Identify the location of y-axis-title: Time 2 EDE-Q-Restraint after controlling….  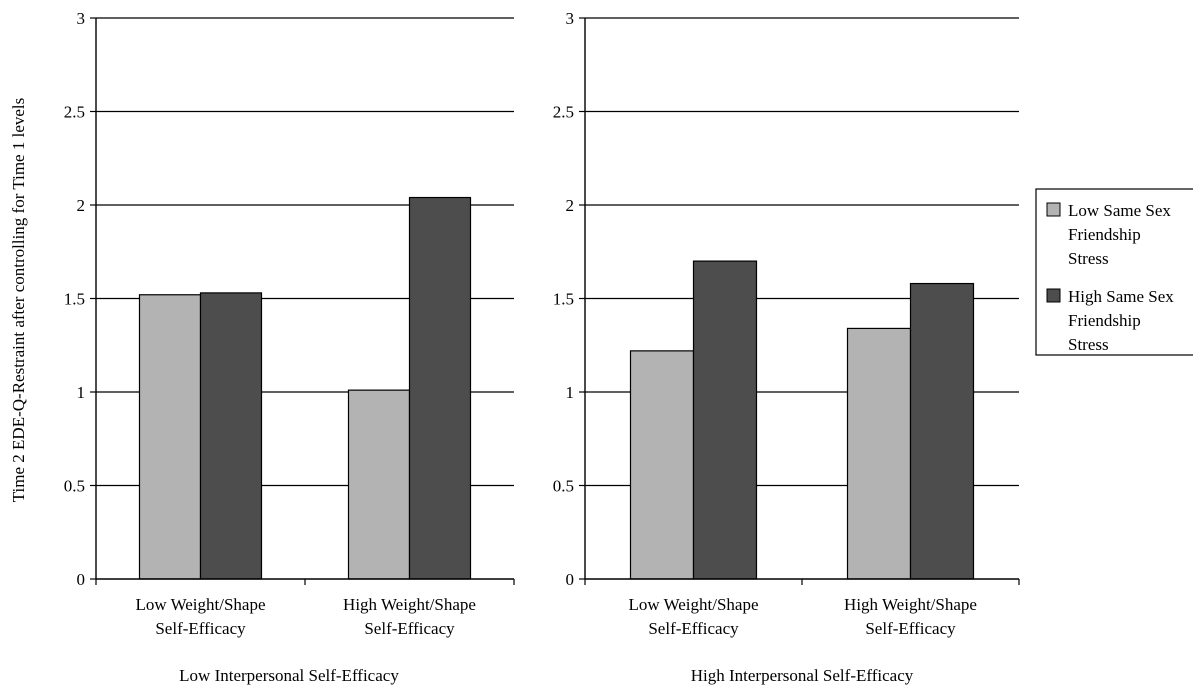
(18, 300).